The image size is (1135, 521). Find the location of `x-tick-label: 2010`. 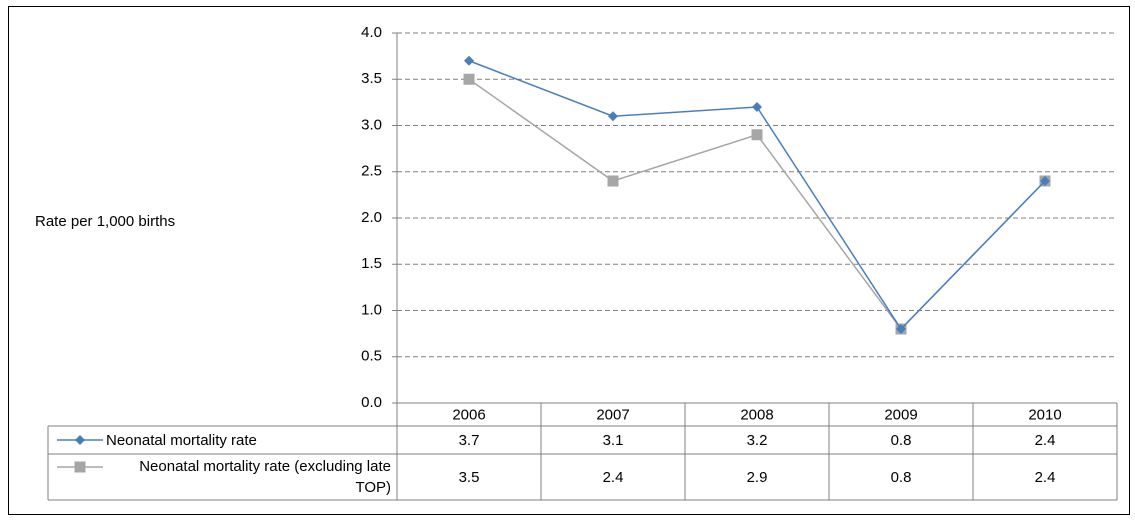

x-tick-label: 2010 is located at coordinates (1044, 414).